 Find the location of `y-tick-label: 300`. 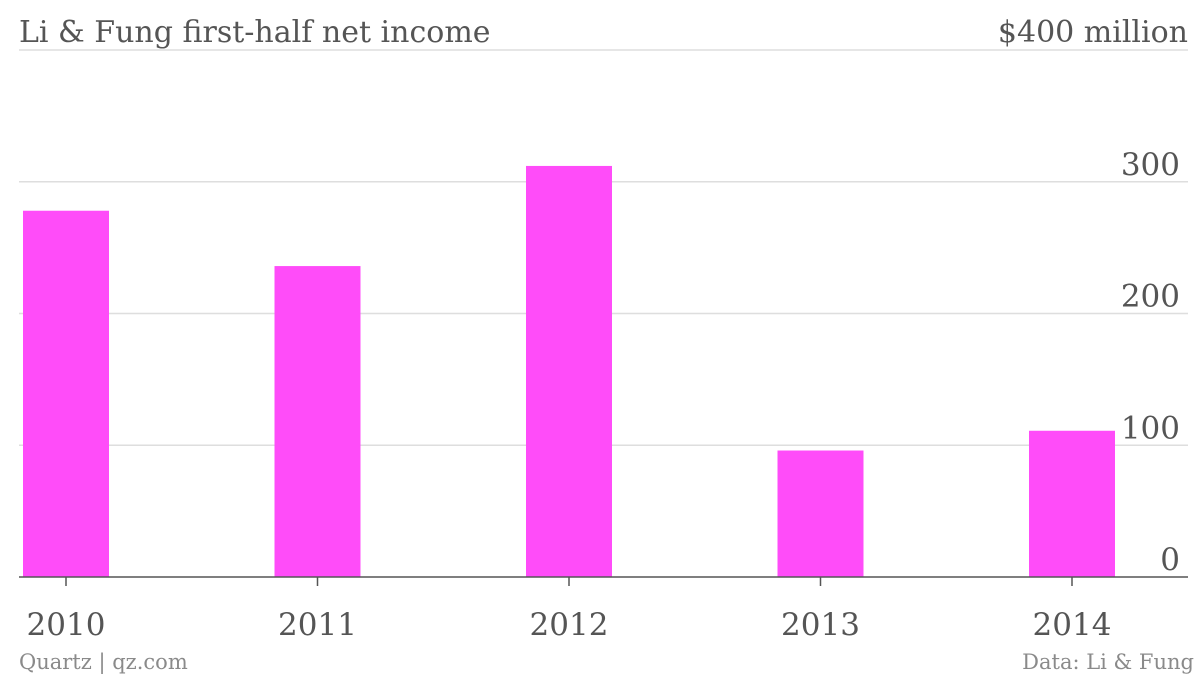

y-tick-label: 300 is located at coordinates (1150, 165).